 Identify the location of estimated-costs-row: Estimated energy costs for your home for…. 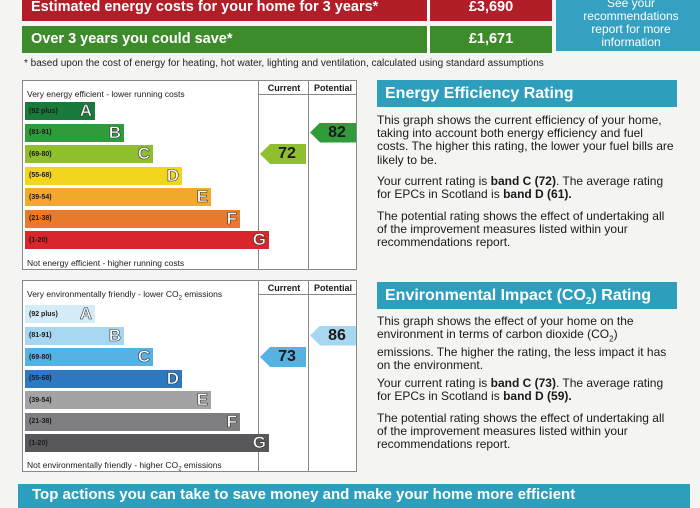
(287, 10).